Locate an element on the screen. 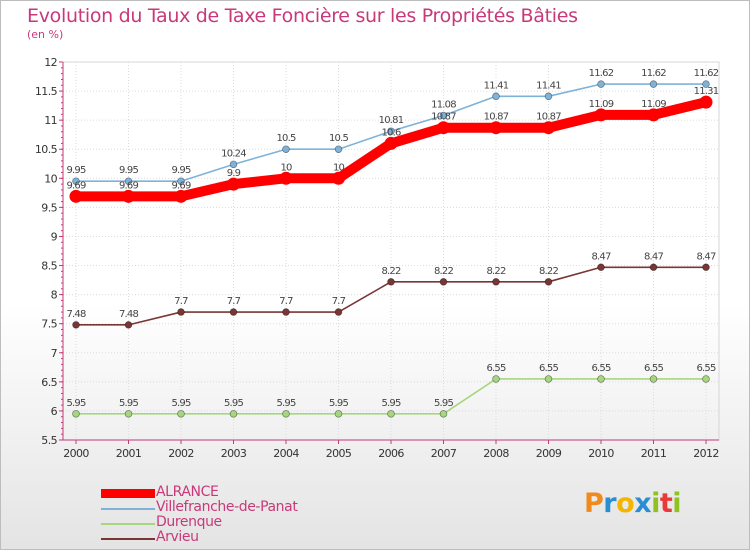 The image size is (750, 550). data-label: 10.81 is located at coordinates (391, 120).